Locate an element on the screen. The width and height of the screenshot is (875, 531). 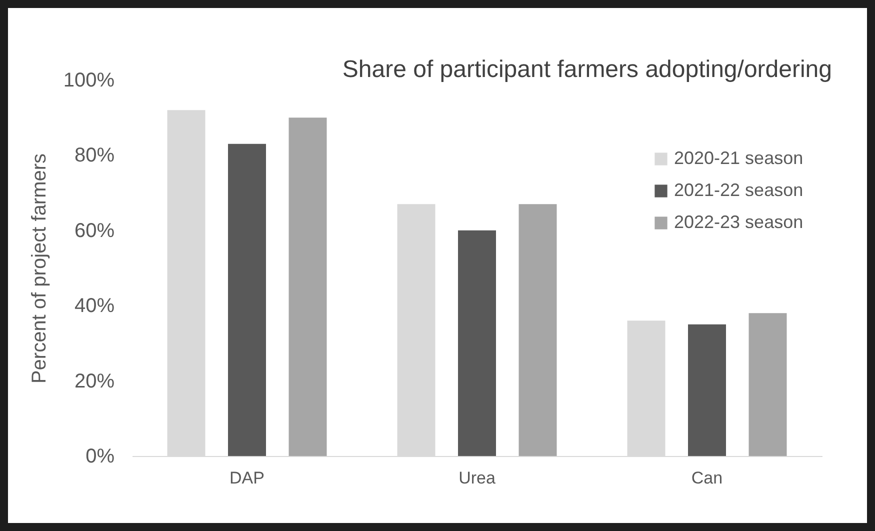
chart-title: Share of participant farmers adopting/ordering is located at coordinates (587, 69).